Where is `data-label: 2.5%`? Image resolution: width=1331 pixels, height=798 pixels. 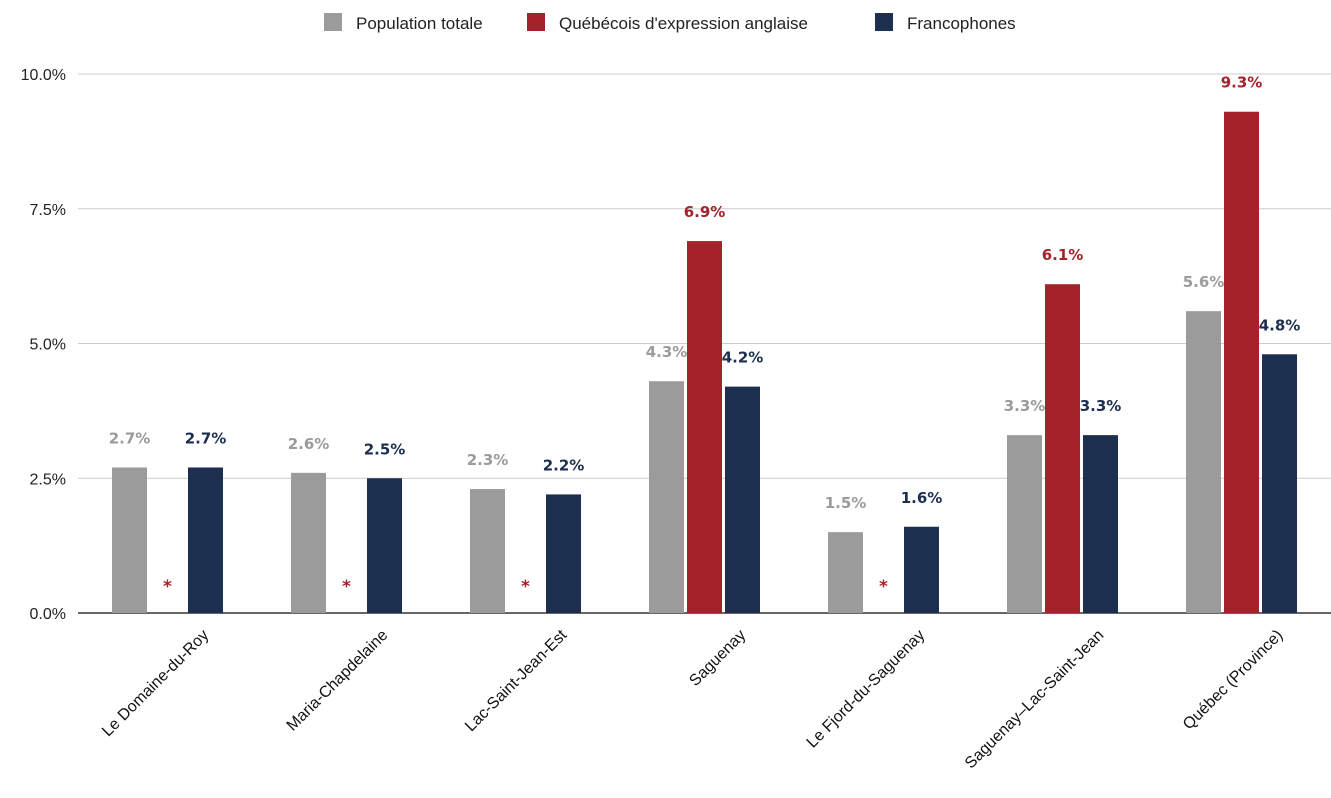 data-label: 2.5% is located at coordinates (385, 449).